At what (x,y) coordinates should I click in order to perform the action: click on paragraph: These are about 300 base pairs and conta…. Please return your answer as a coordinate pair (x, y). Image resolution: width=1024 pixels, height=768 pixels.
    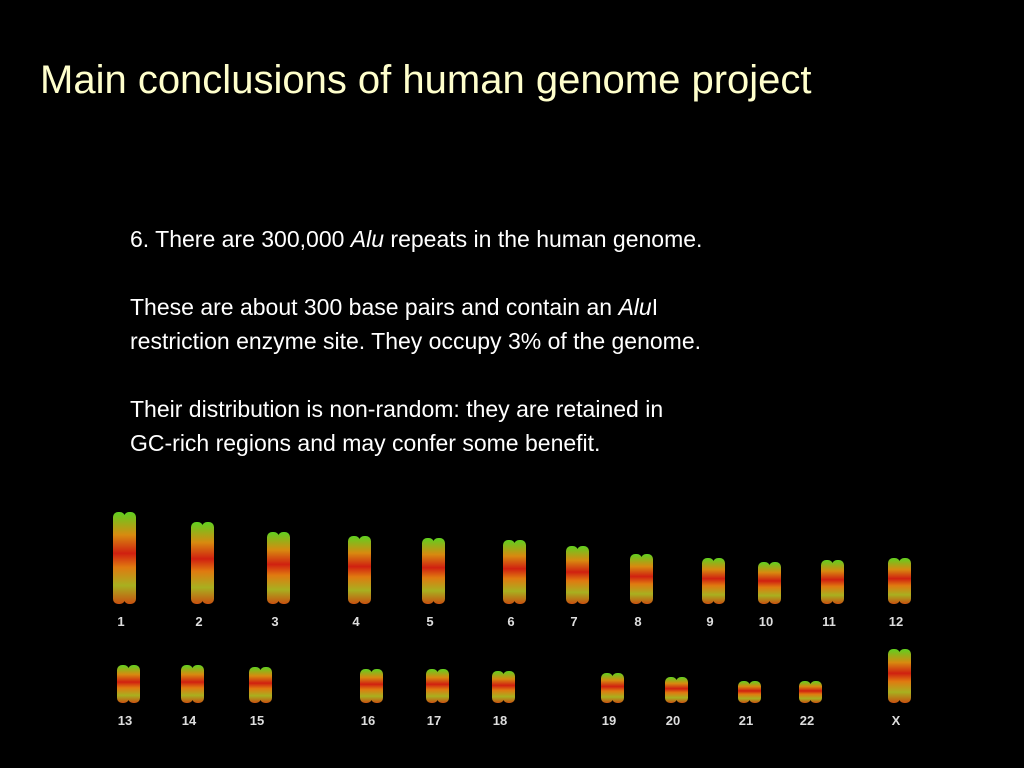
    Looking at the image, I should click on (510, 324).